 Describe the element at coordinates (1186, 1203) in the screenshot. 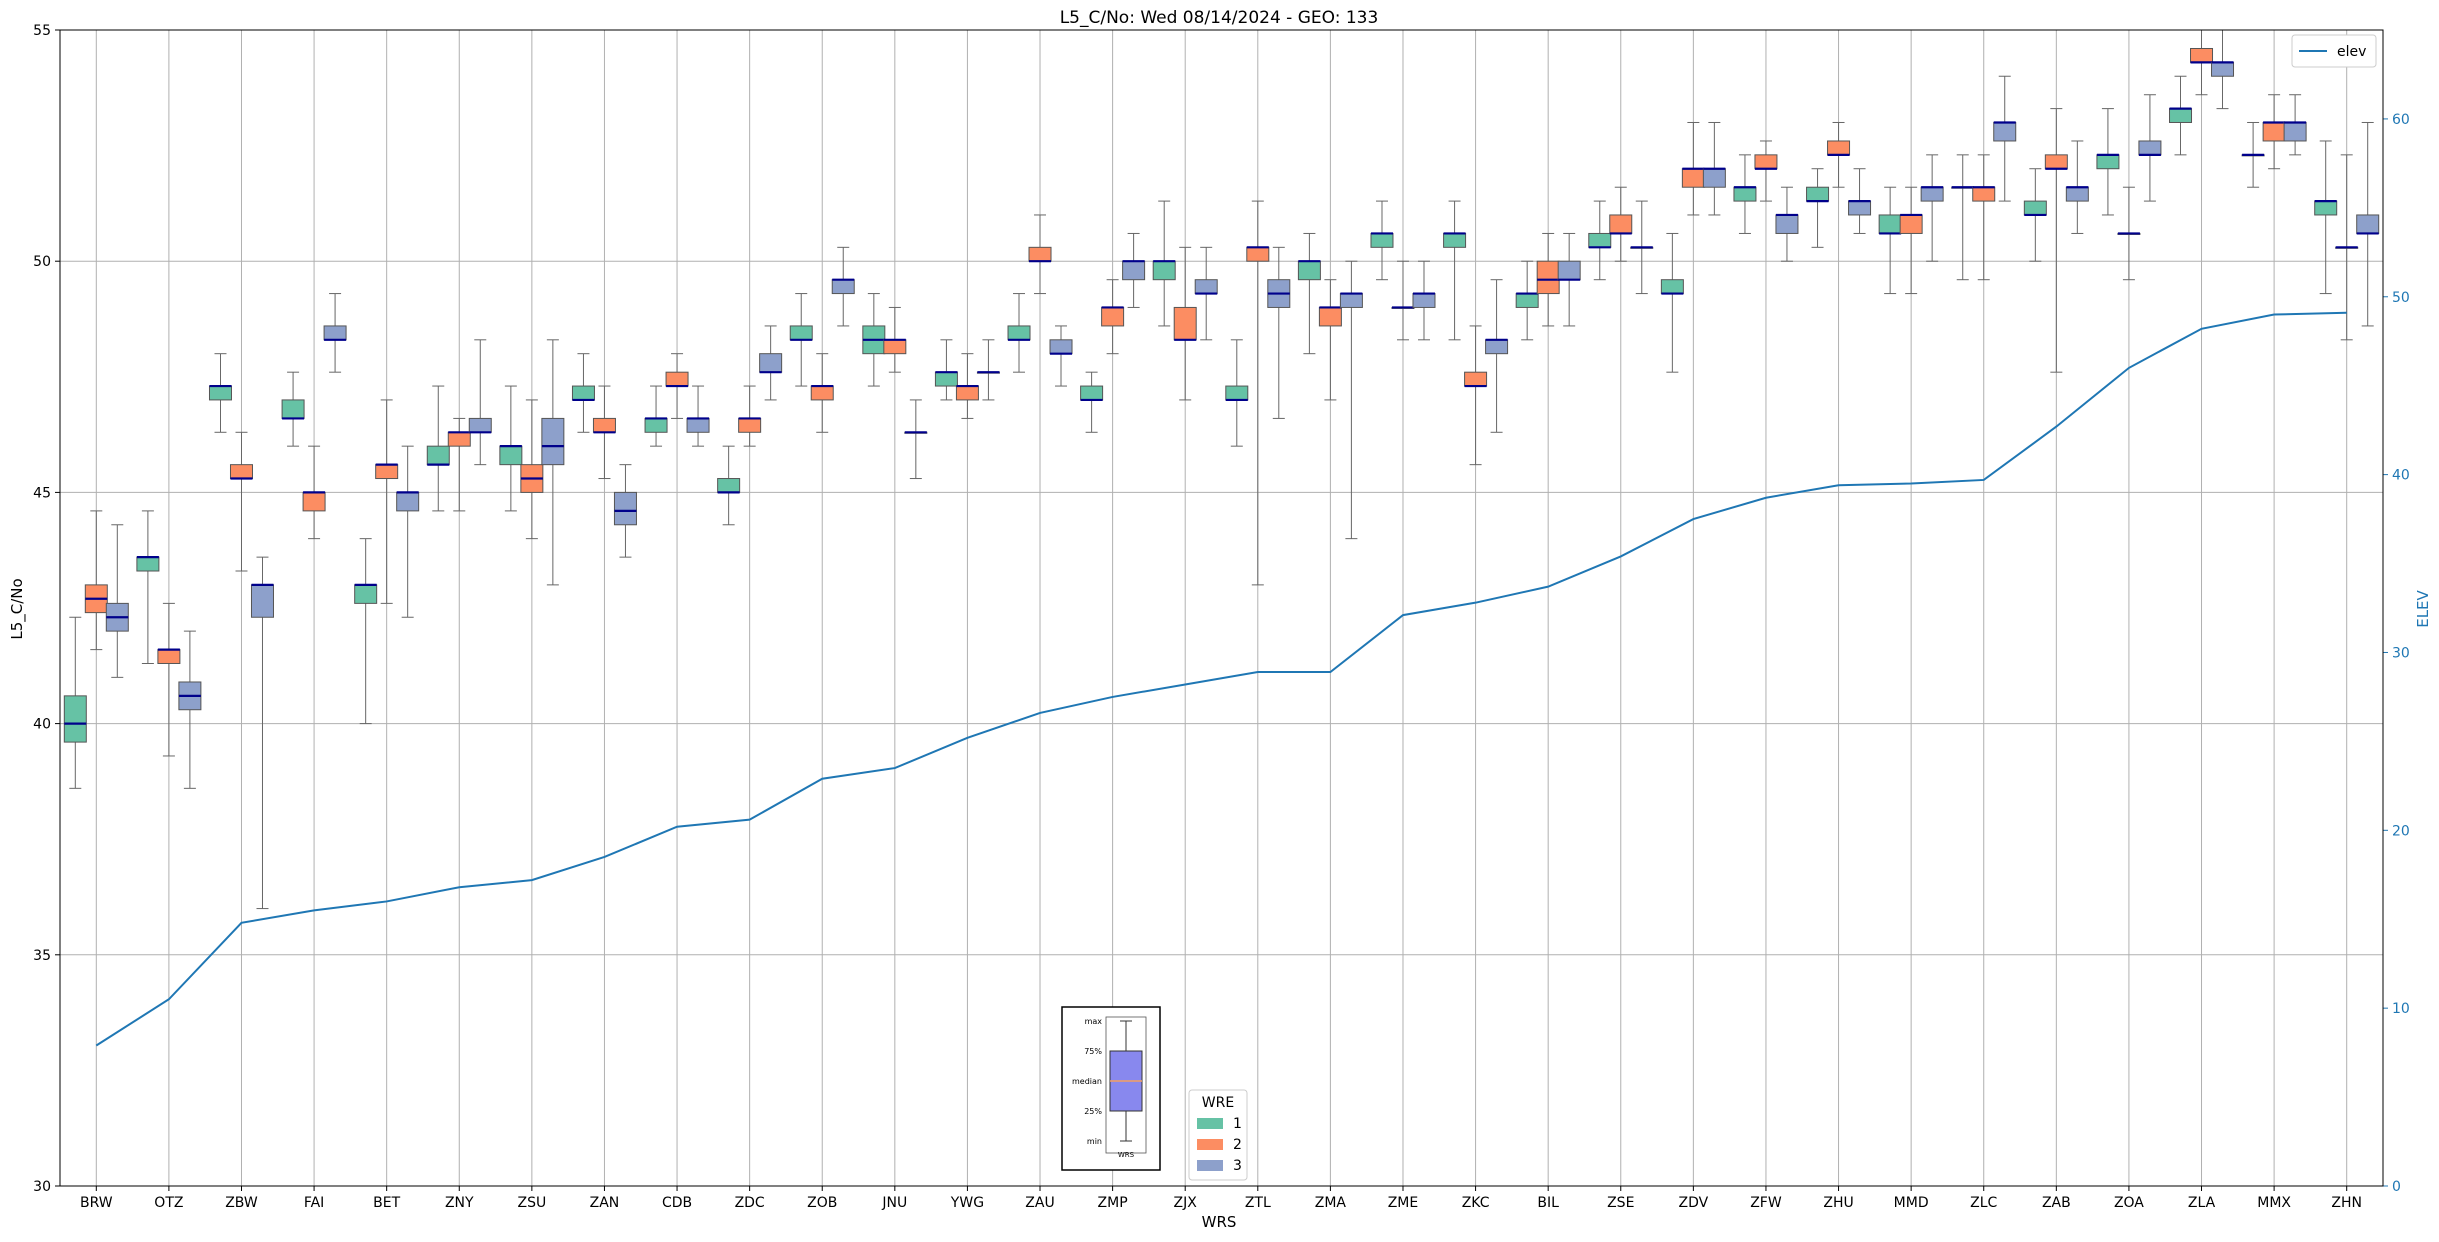

I see `x-tick-label: ZJX` at that location.